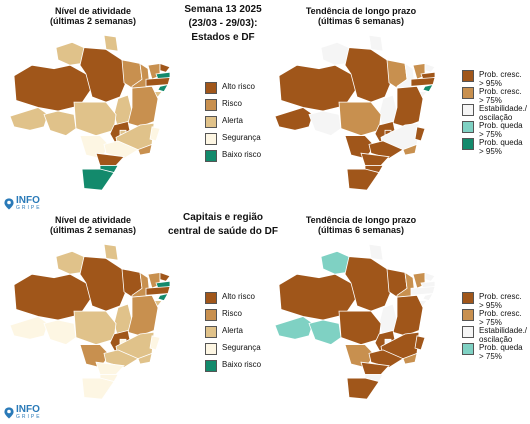 This screenshot has width=530, height=424. I want to click on legend-item: Alto risco, so click(230, 88).